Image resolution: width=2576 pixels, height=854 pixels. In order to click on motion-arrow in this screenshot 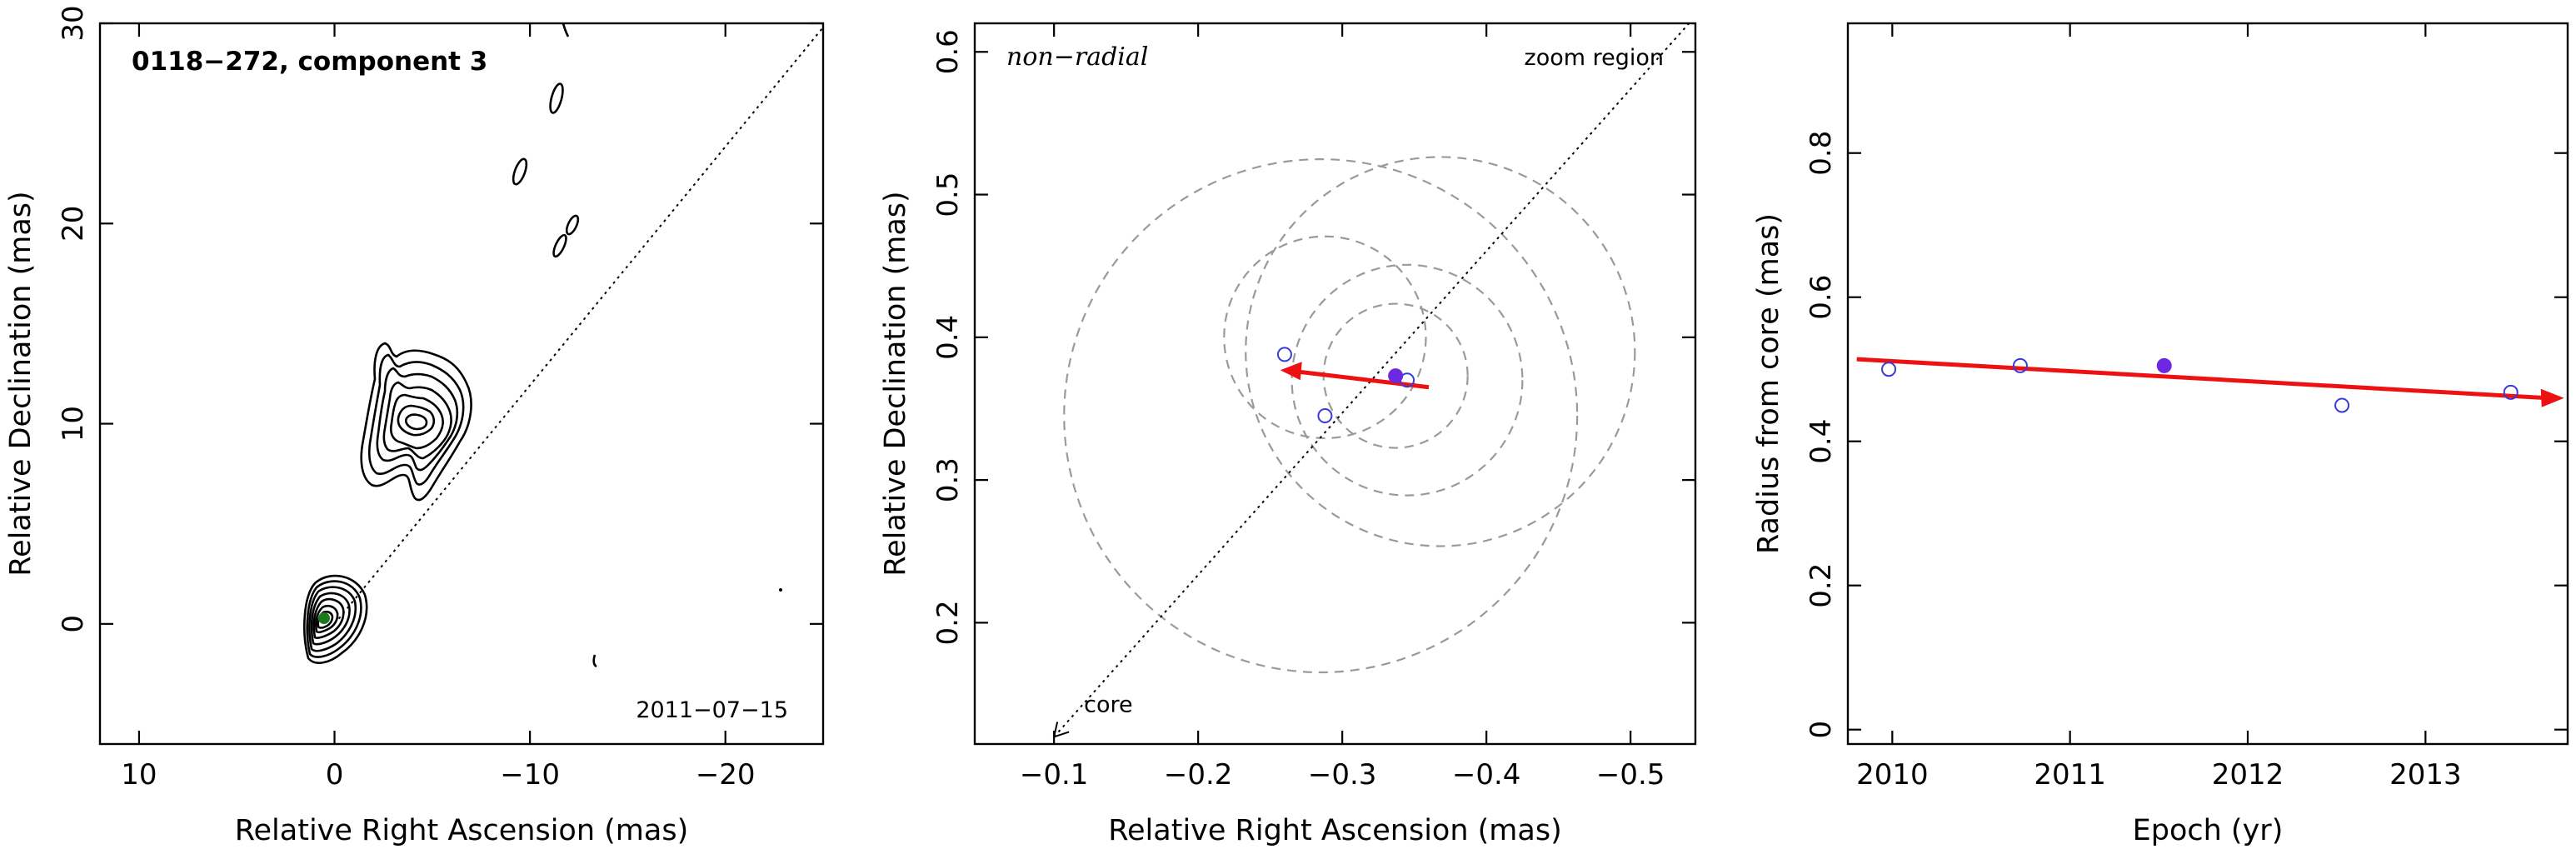, I will do `click(1360, 379)`.